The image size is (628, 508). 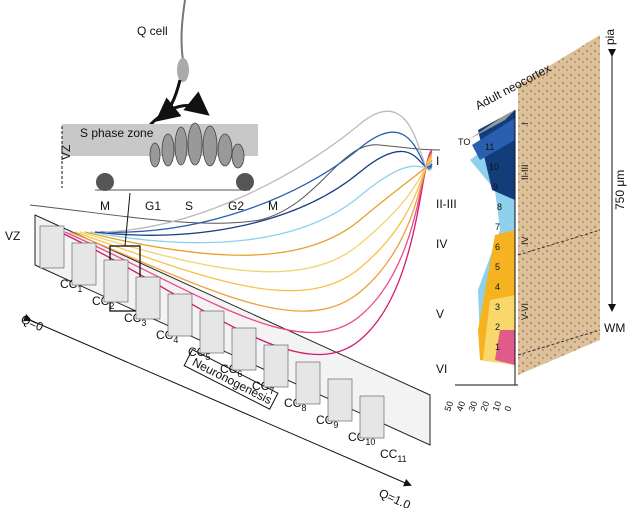 What do you see at coordinates (496, 406) in the screenshot?
I see `axis-tick: 10` at bounding box center [496, 406].